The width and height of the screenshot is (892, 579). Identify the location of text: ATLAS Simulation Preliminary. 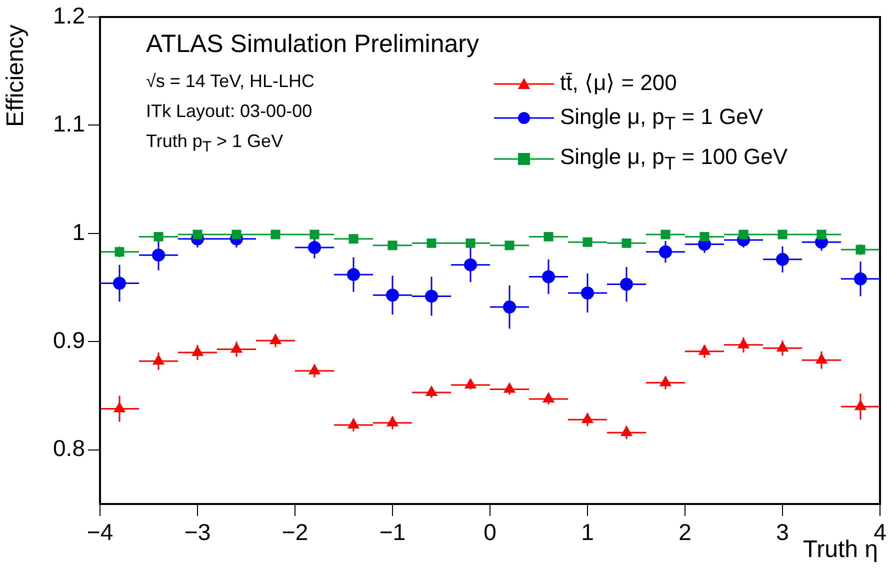
(312, 44).